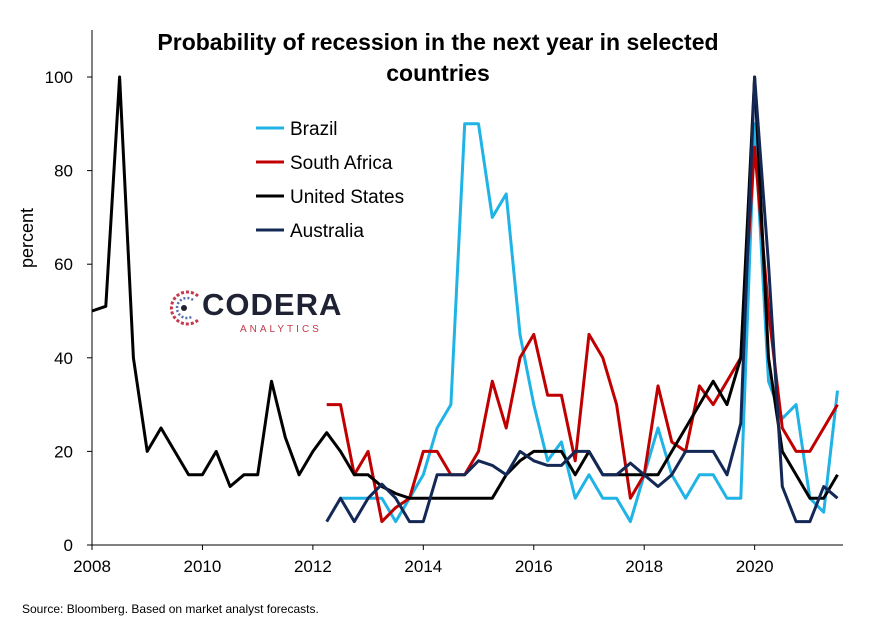 Image resolution: width=873 pixels, height=638 pixels. Describe the element at coordinates (68, 545) in the screenshot. I see `y-tick-label: 0` at that location.